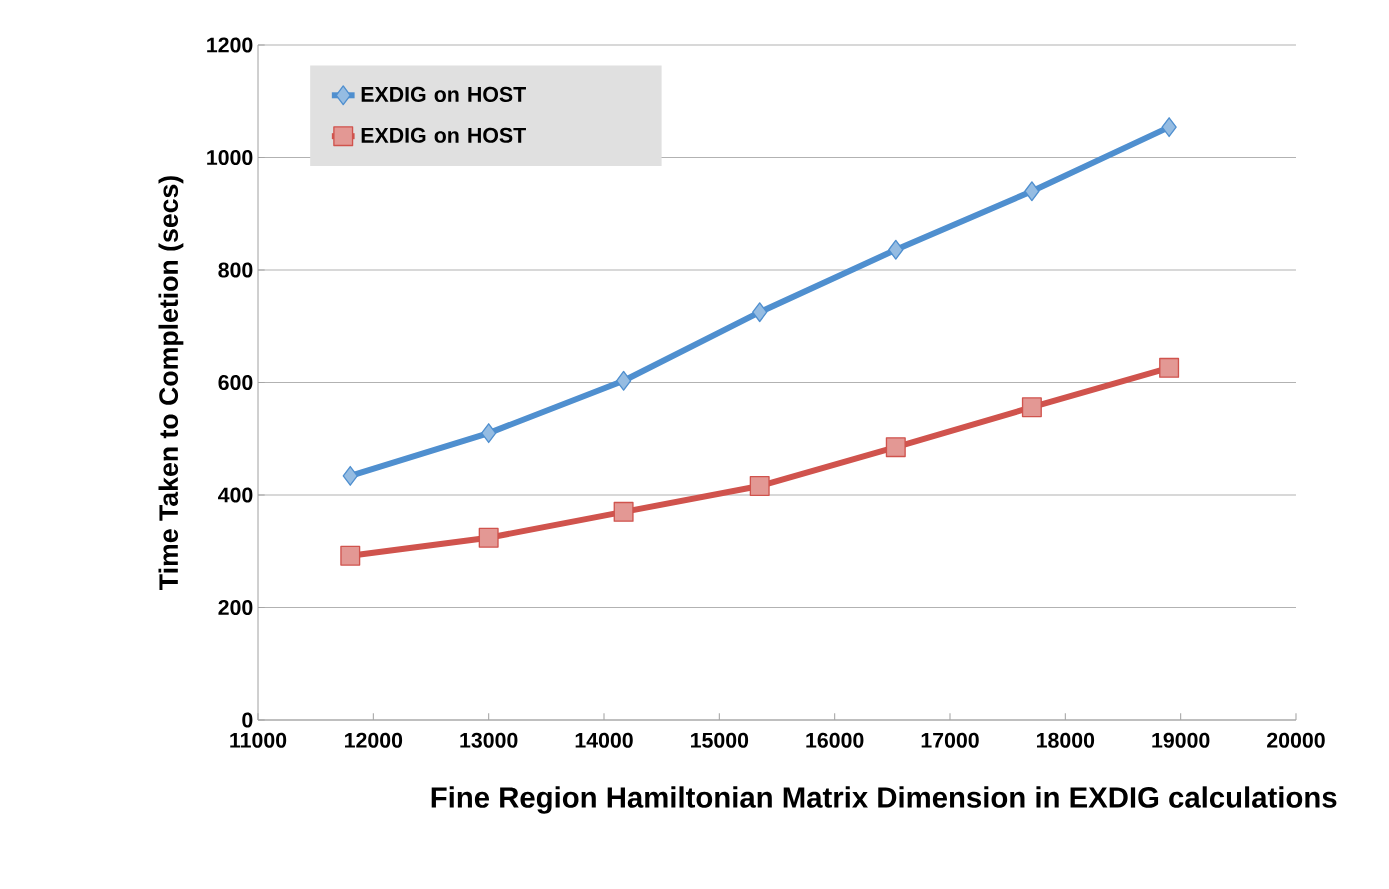 The height and width of the screenshot is (889, 1389). What do you see at coordinates (230, 157) in the screenshot?
I see `y-tick-label: 1000` at bounding box center [230, 157].